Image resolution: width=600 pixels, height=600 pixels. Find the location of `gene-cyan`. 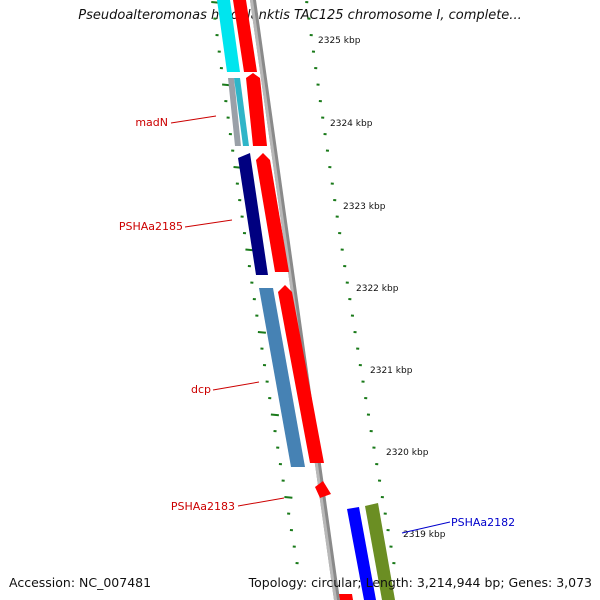

gene-cyan is located at coordinates (228, 36).